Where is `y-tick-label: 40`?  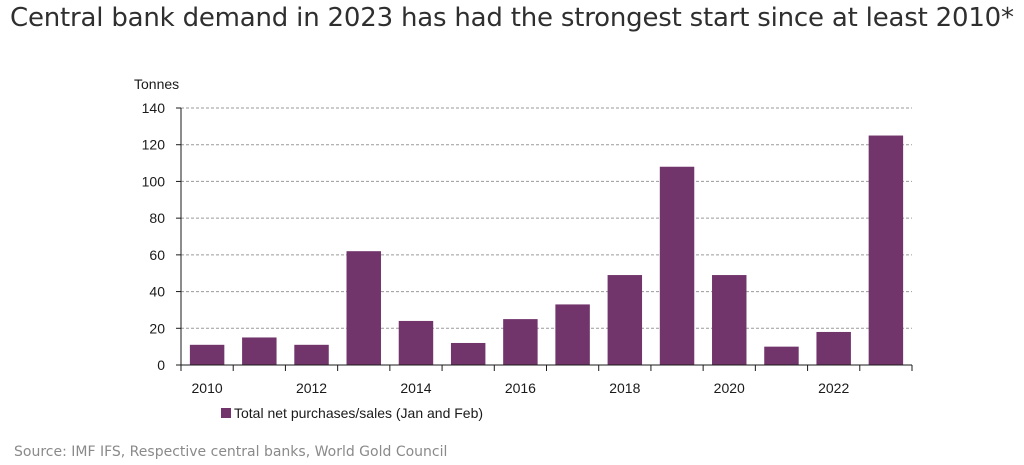 y-tick-label: 40 is located at coordinates (157, 292).